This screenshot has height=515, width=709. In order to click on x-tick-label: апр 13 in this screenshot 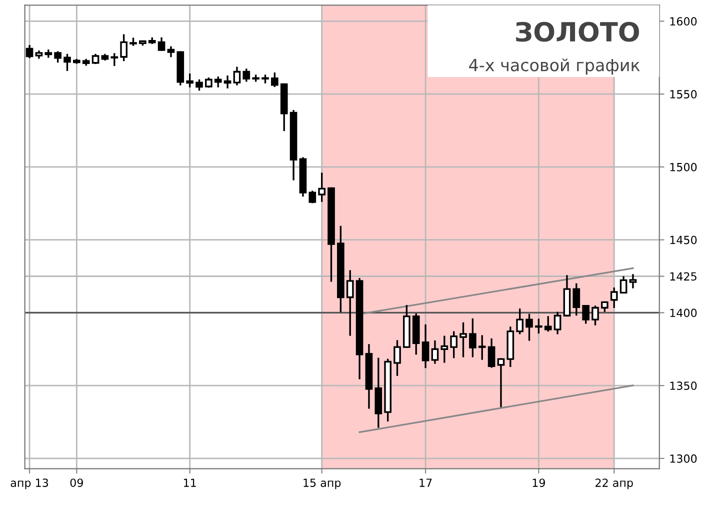, I will do `click(29, 484)`.